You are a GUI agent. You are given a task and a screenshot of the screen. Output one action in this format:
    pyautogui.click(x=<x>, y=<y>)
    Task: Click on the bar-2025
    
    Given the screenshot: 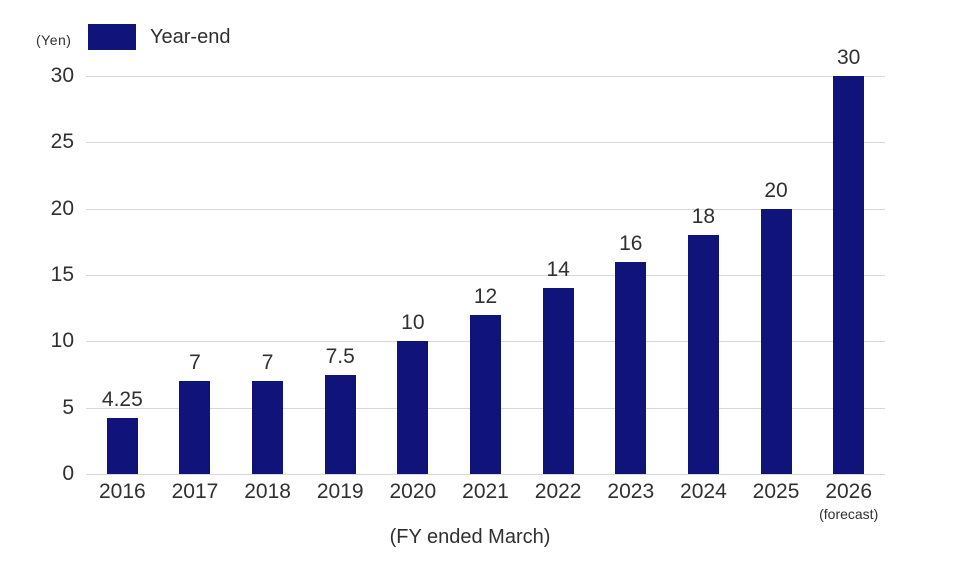 What is the action you would take?
    pyautogui.click(x=776, y=341)
    